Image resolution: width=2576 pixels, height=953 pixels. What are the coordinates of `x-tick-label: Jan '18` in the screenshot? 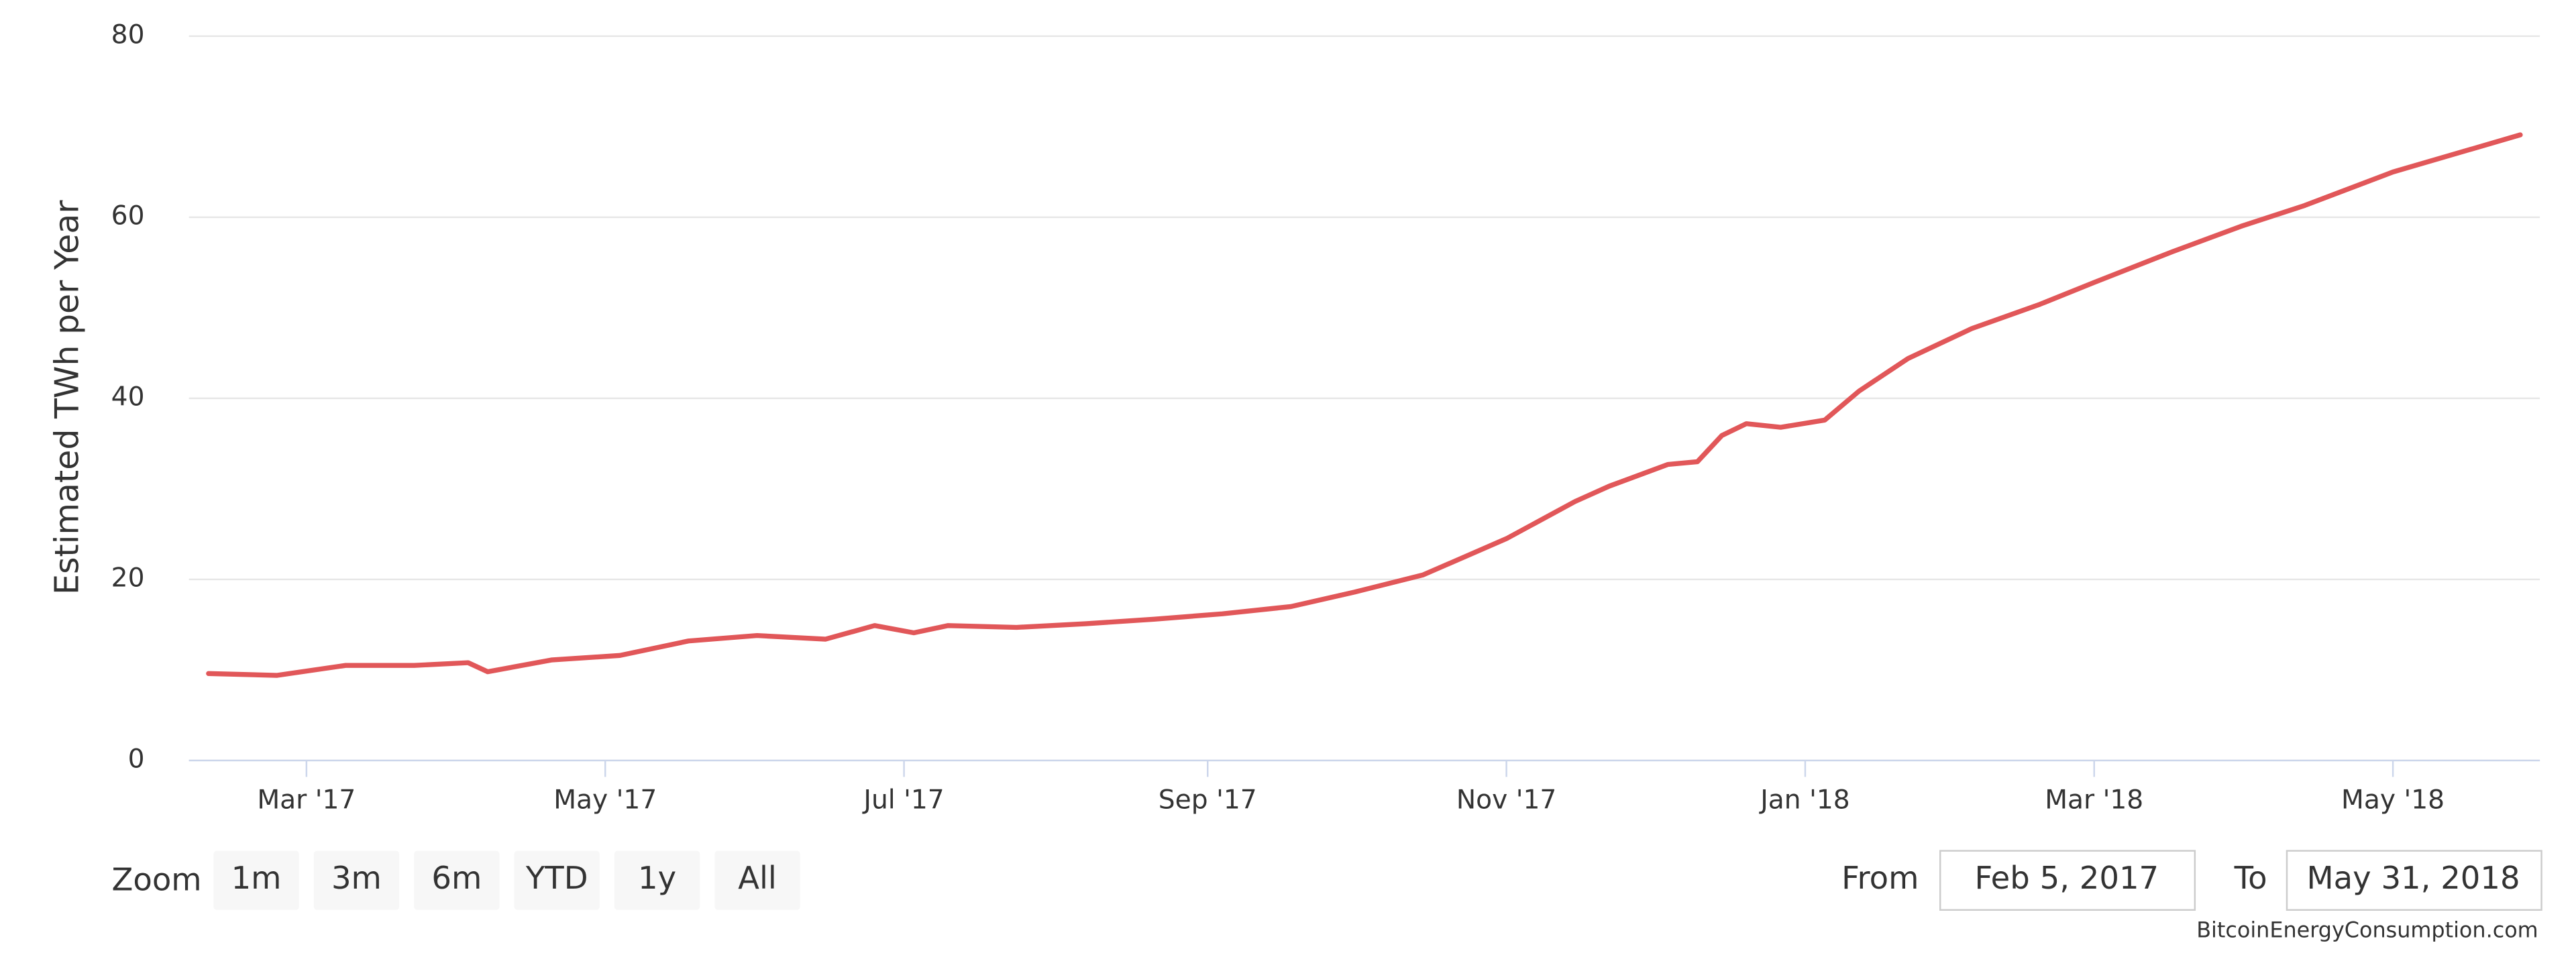 It's located at (1803, 800).